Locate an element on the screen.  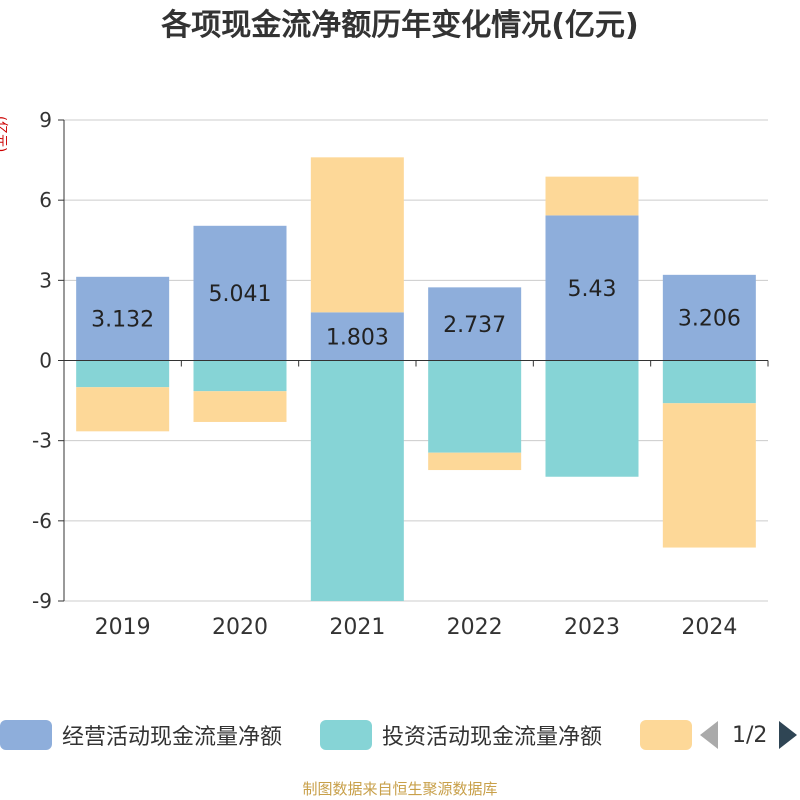
bar-series1-2024 is located at coordinates (709, 382).